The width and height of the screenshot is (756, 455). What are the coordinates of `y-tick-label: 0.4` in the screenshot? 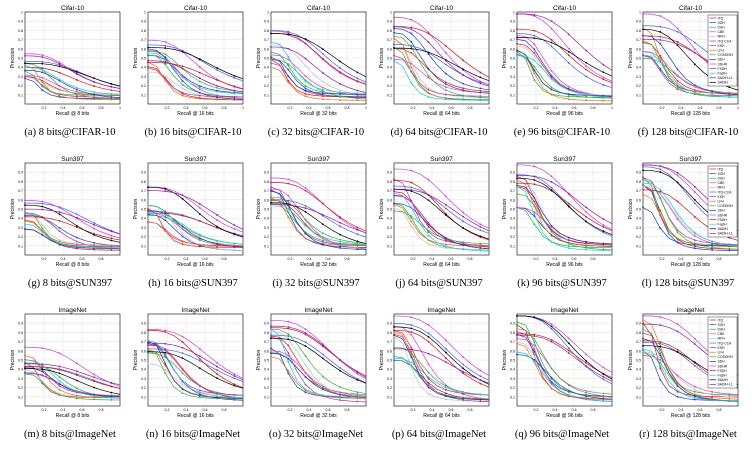 It's located at (266, 370).